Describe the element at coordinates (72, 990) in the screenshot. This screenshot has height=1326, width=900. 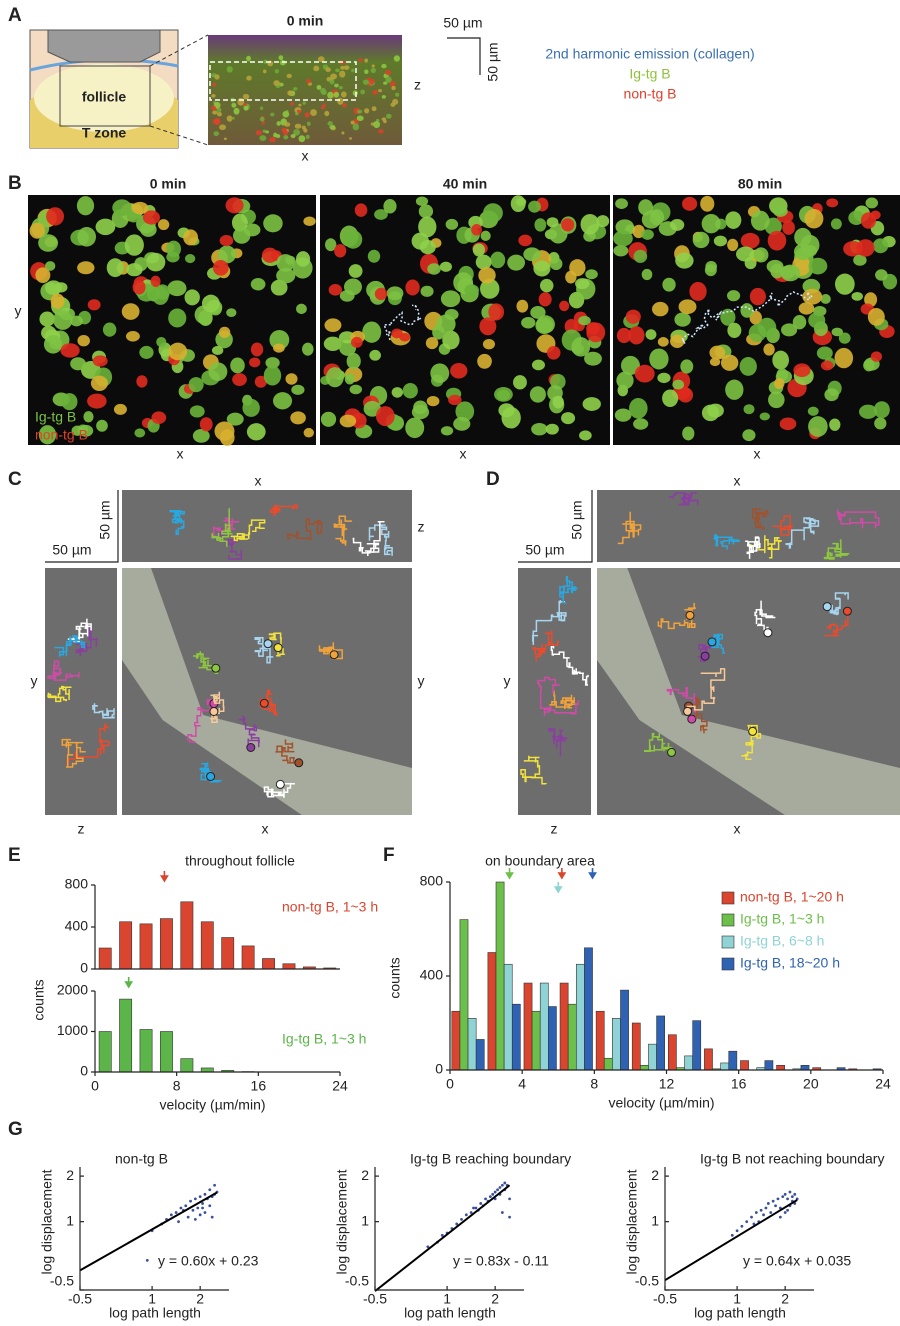
I see `y-tick-label: 2000` at that location.